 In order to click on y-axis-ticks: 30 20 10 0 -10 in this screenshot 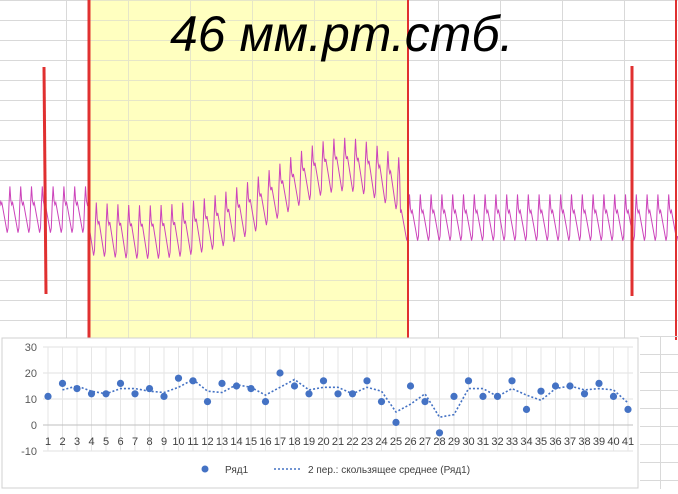, I will do `click(29, 400)`.